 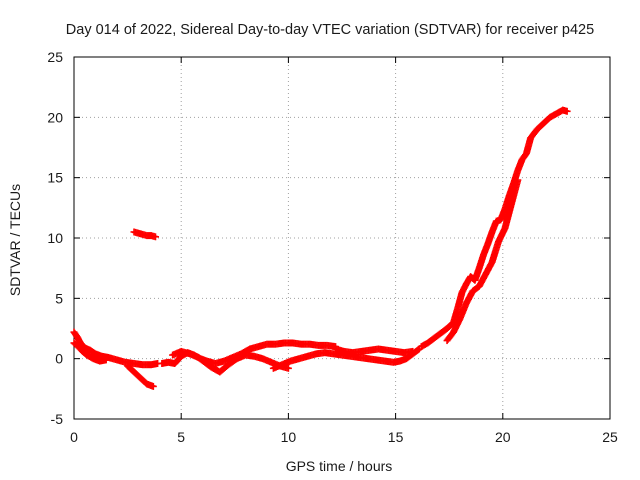 What do you see at coordinates (15, 240) in the screenshot?
I see `y-axis-label: SDTVAR / TECUs` at bounding box center [15, 240].